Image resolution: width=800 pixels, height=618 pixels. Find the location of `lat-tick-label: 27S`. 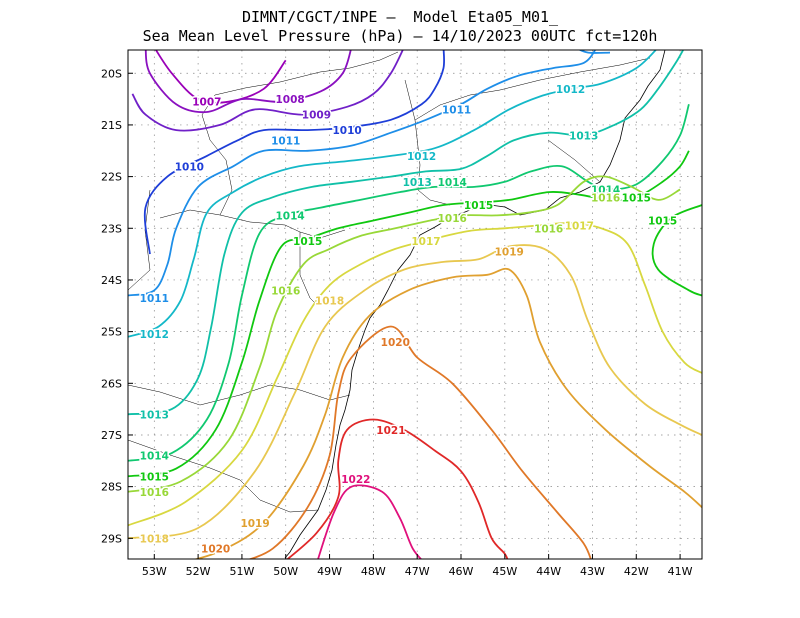

lat-tick-label: 27S is located at coordinates (111, 435).